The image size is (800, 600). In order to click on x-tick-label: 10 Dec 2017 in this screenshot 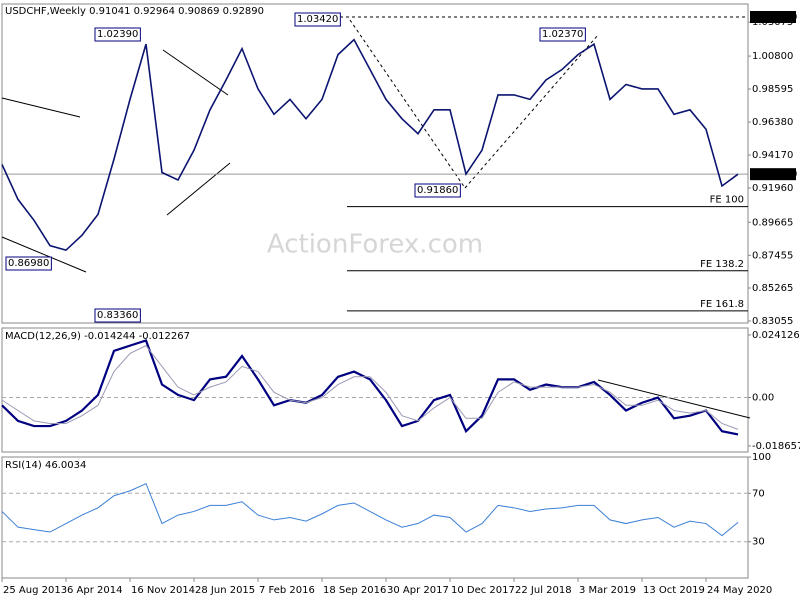, I will do `click(483, 590)`.